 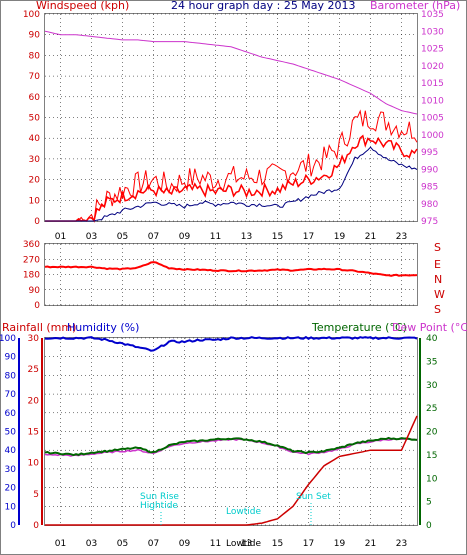 What do you see at coordinates (153, 544) in the screenshot?
I see `x-tick-temp-07: 07` at bounding box center [153, 544].